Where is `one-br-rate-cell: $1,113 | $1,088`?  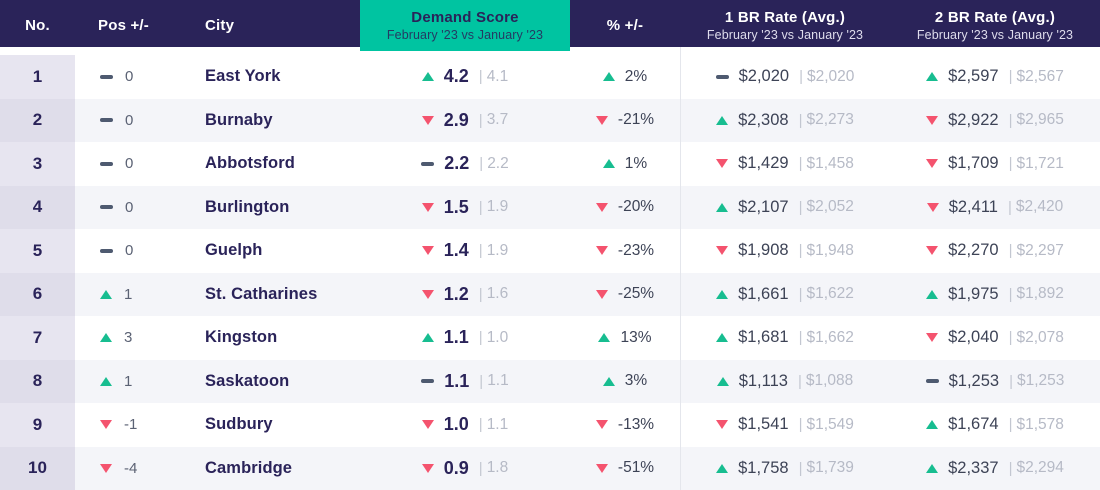
one-br-rate-cell: $1,113 | $1,088 is located at coordinates (785, 381).